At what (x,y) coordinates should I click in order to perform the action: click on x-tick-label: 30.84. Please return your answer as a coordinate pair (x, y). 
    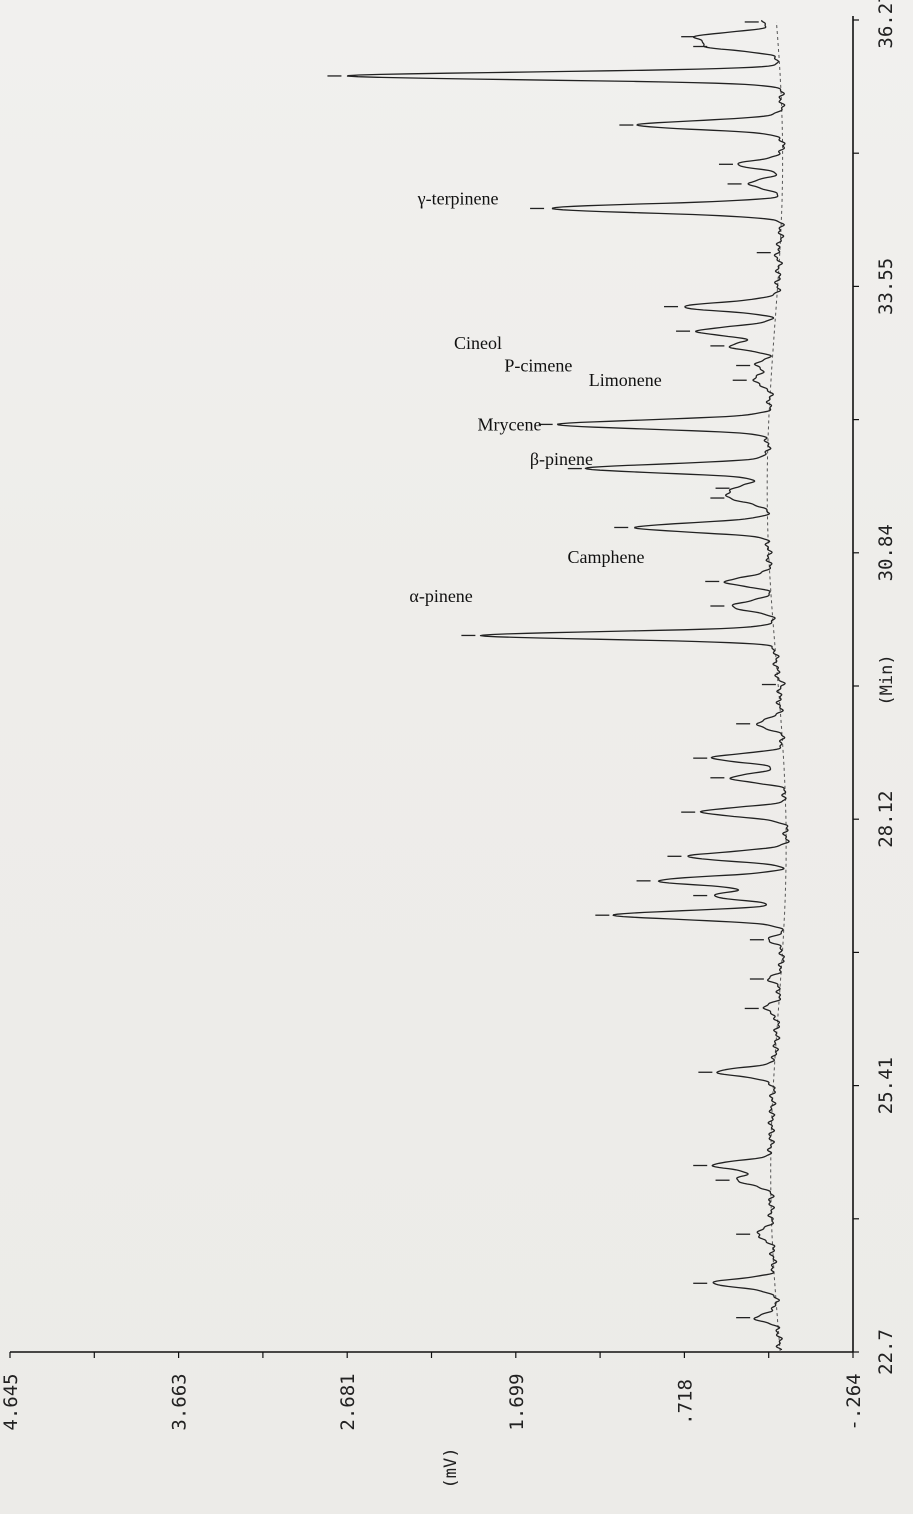
    Looking at the image, I should click on (886, 552).